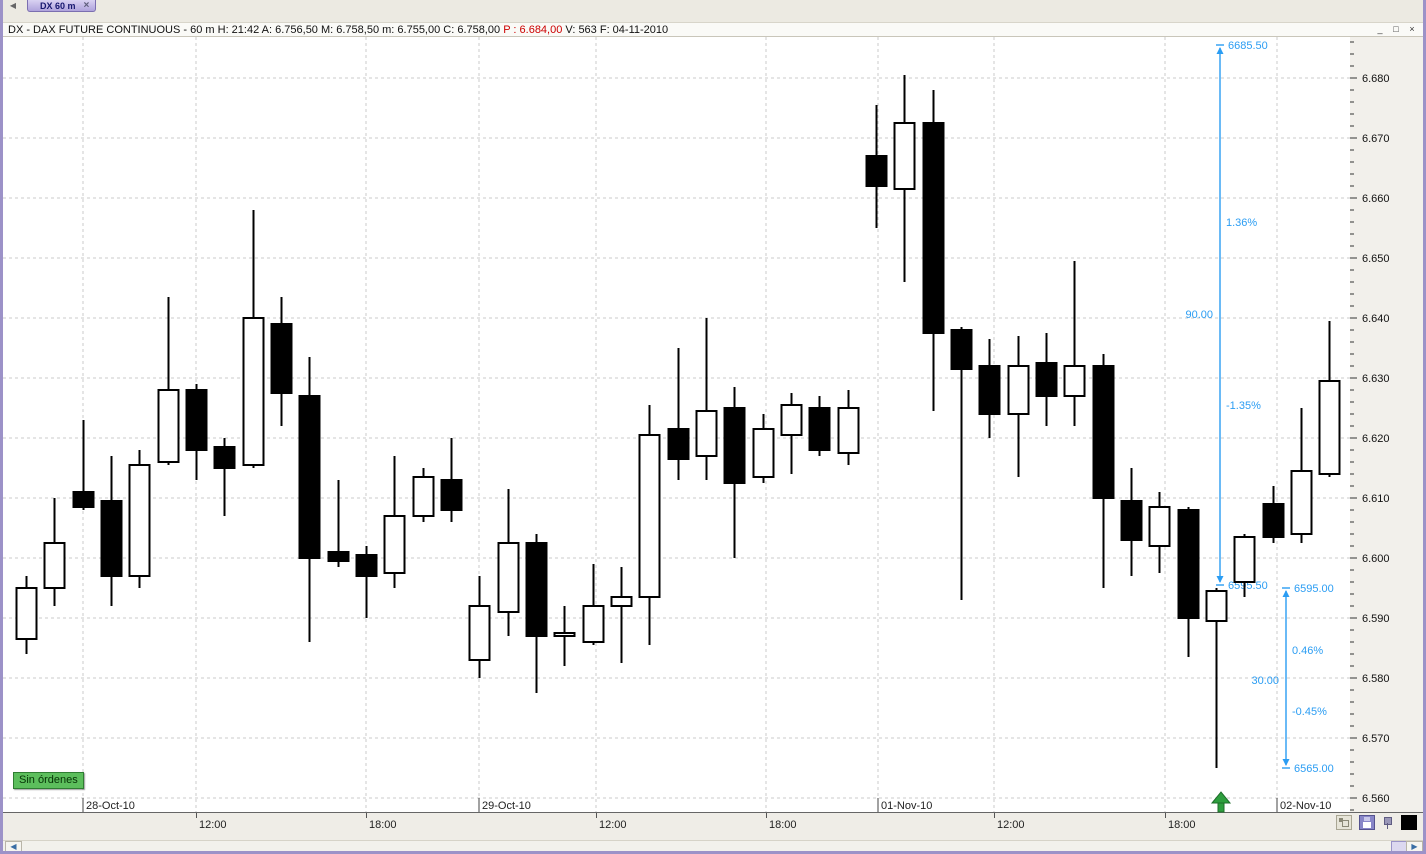 Image resolution: width=1426 pixels, height=854 pixels. What do you see at coordinates (713, 845) in the screenshot?
I see `horizontal-scrollbar: ◀ ▶` at bounding box center [713, 845].